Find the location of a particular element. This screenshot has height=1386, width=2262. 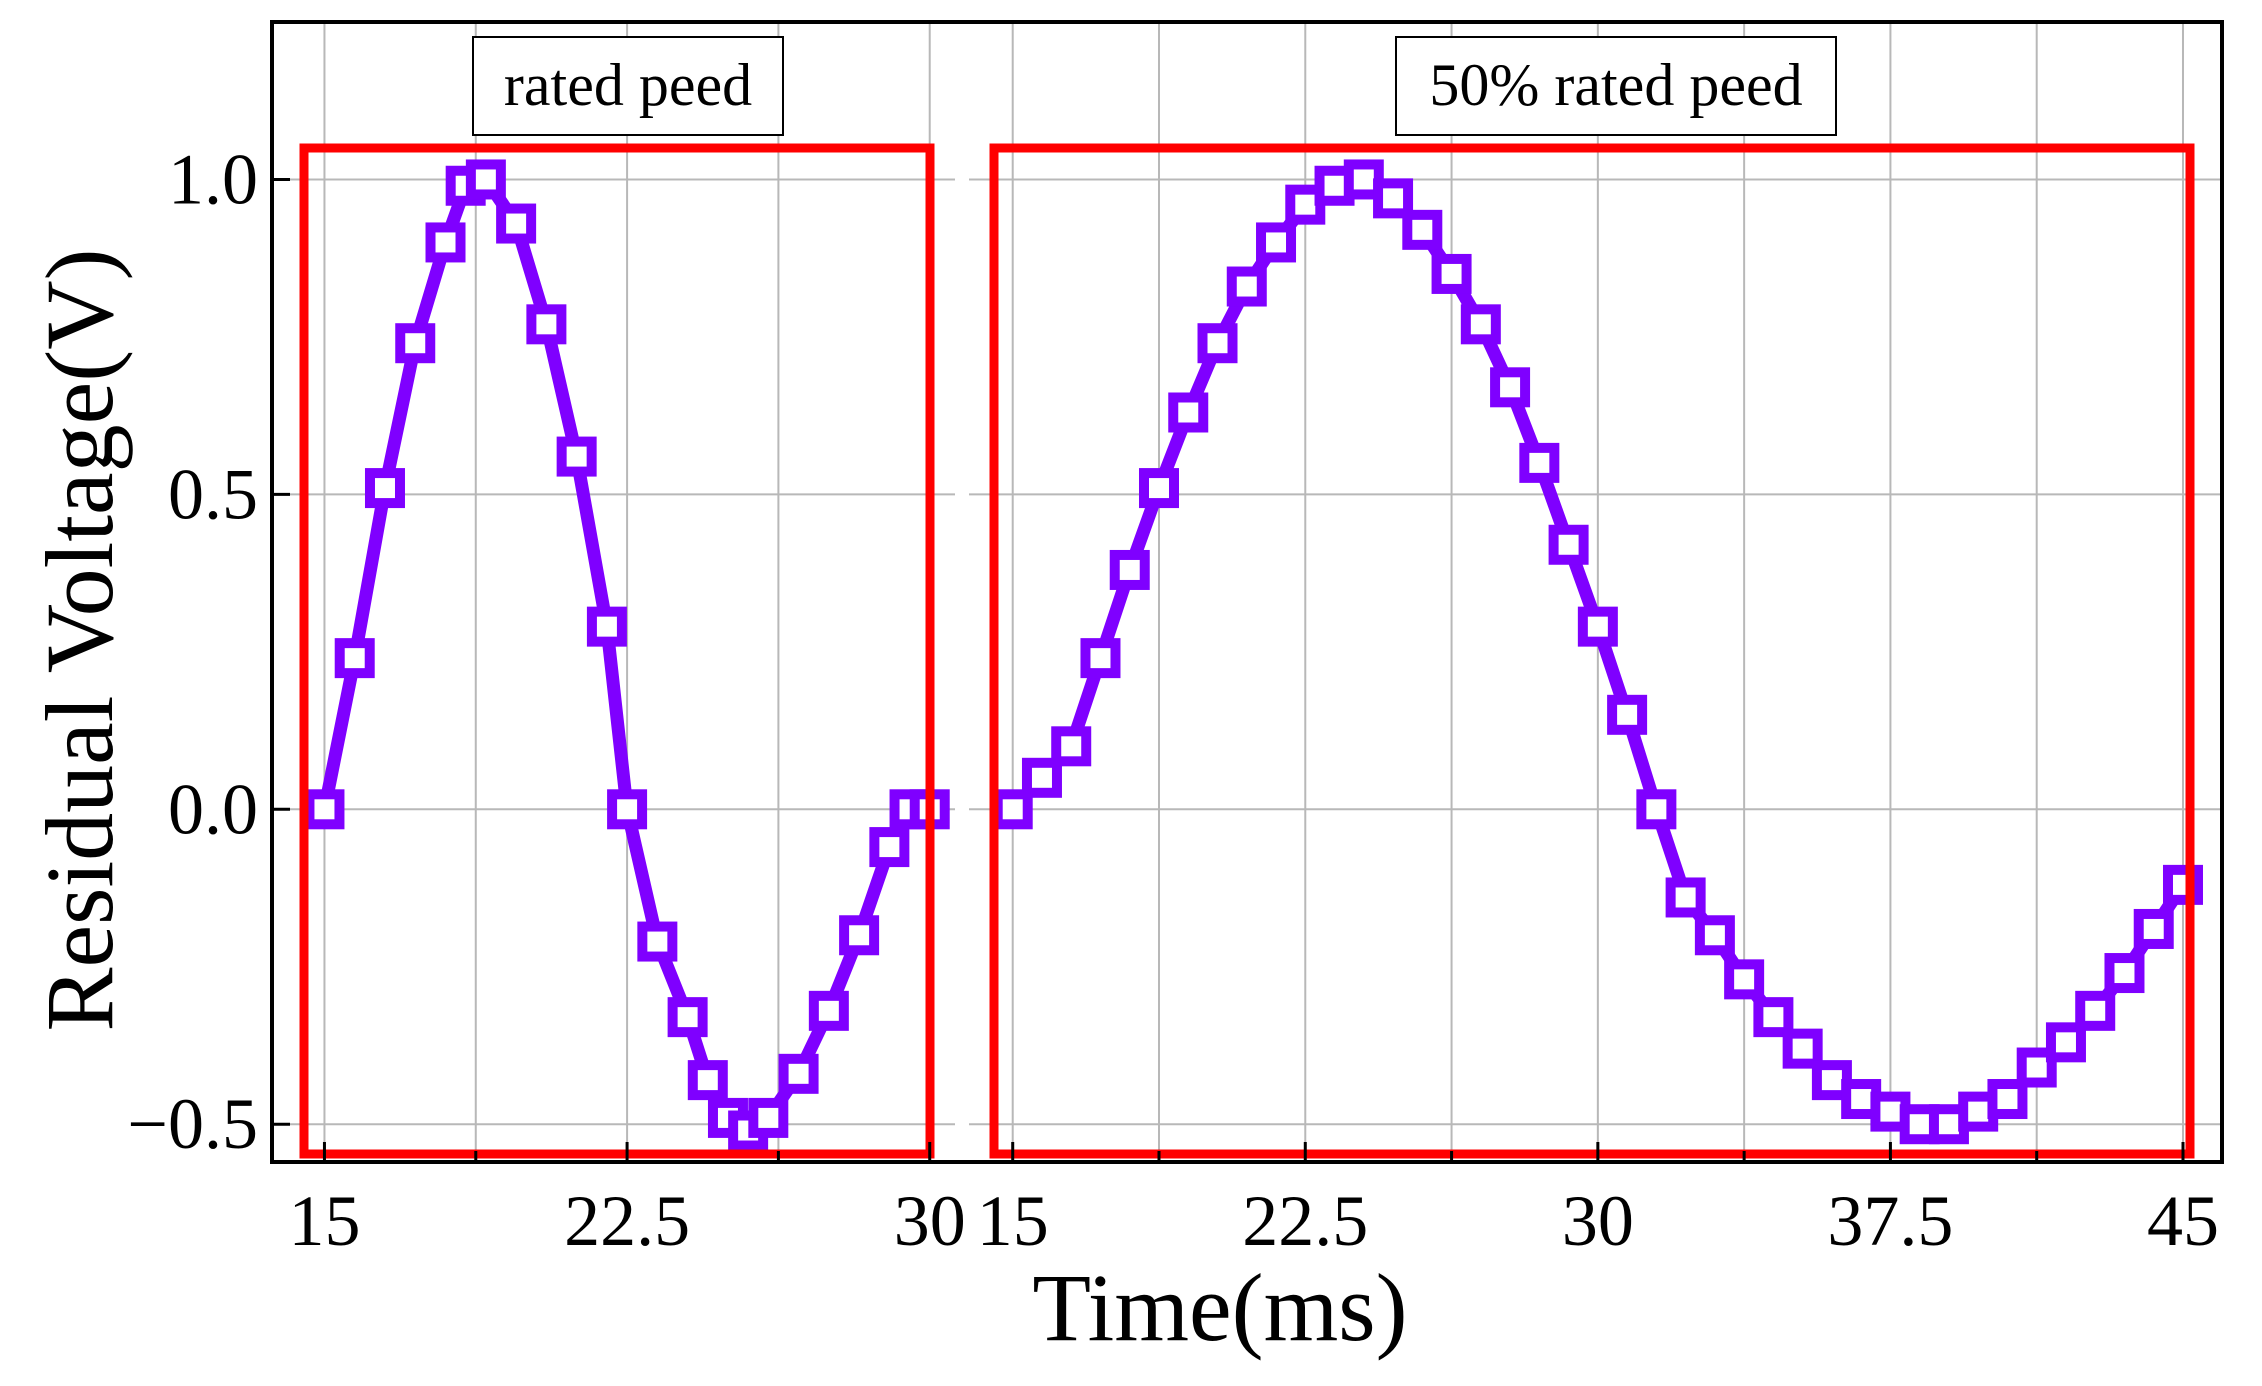

y-tick-label: 0.5 is located at coordinates (213, 494).